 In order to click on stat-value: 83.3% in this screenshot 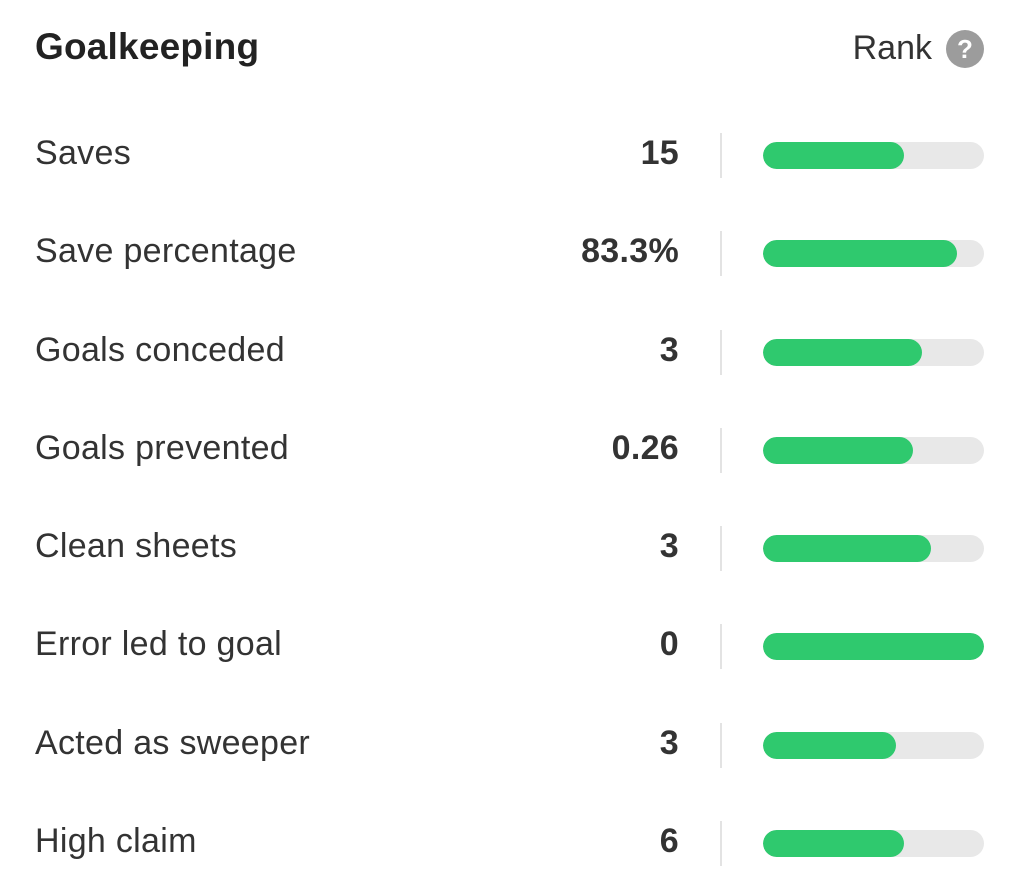, I will do `click(630, 251)`.